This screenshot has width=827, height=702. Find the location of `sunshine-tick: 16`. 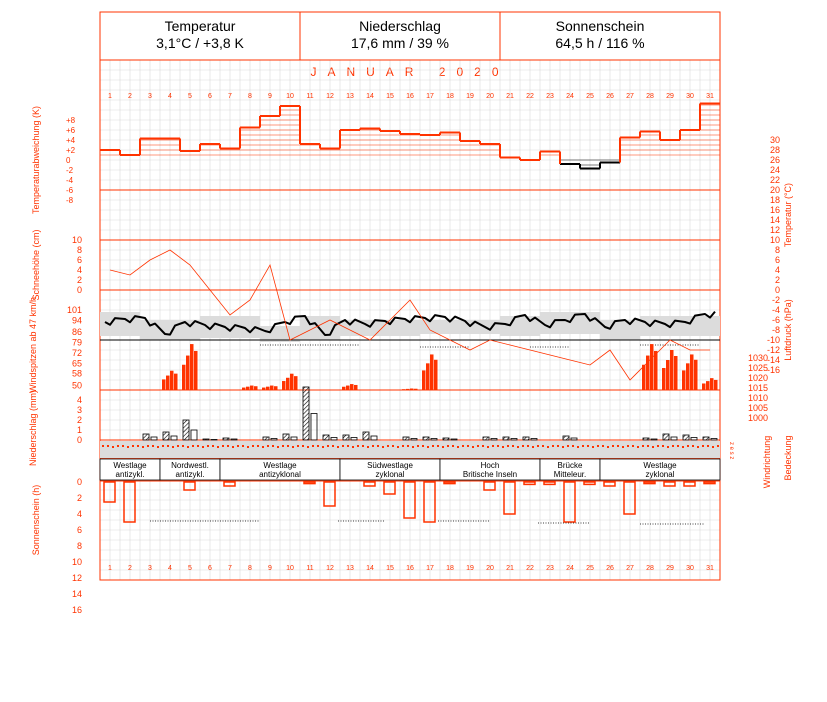

sunshine-tick: 16 is located at coordinates (77, 610).